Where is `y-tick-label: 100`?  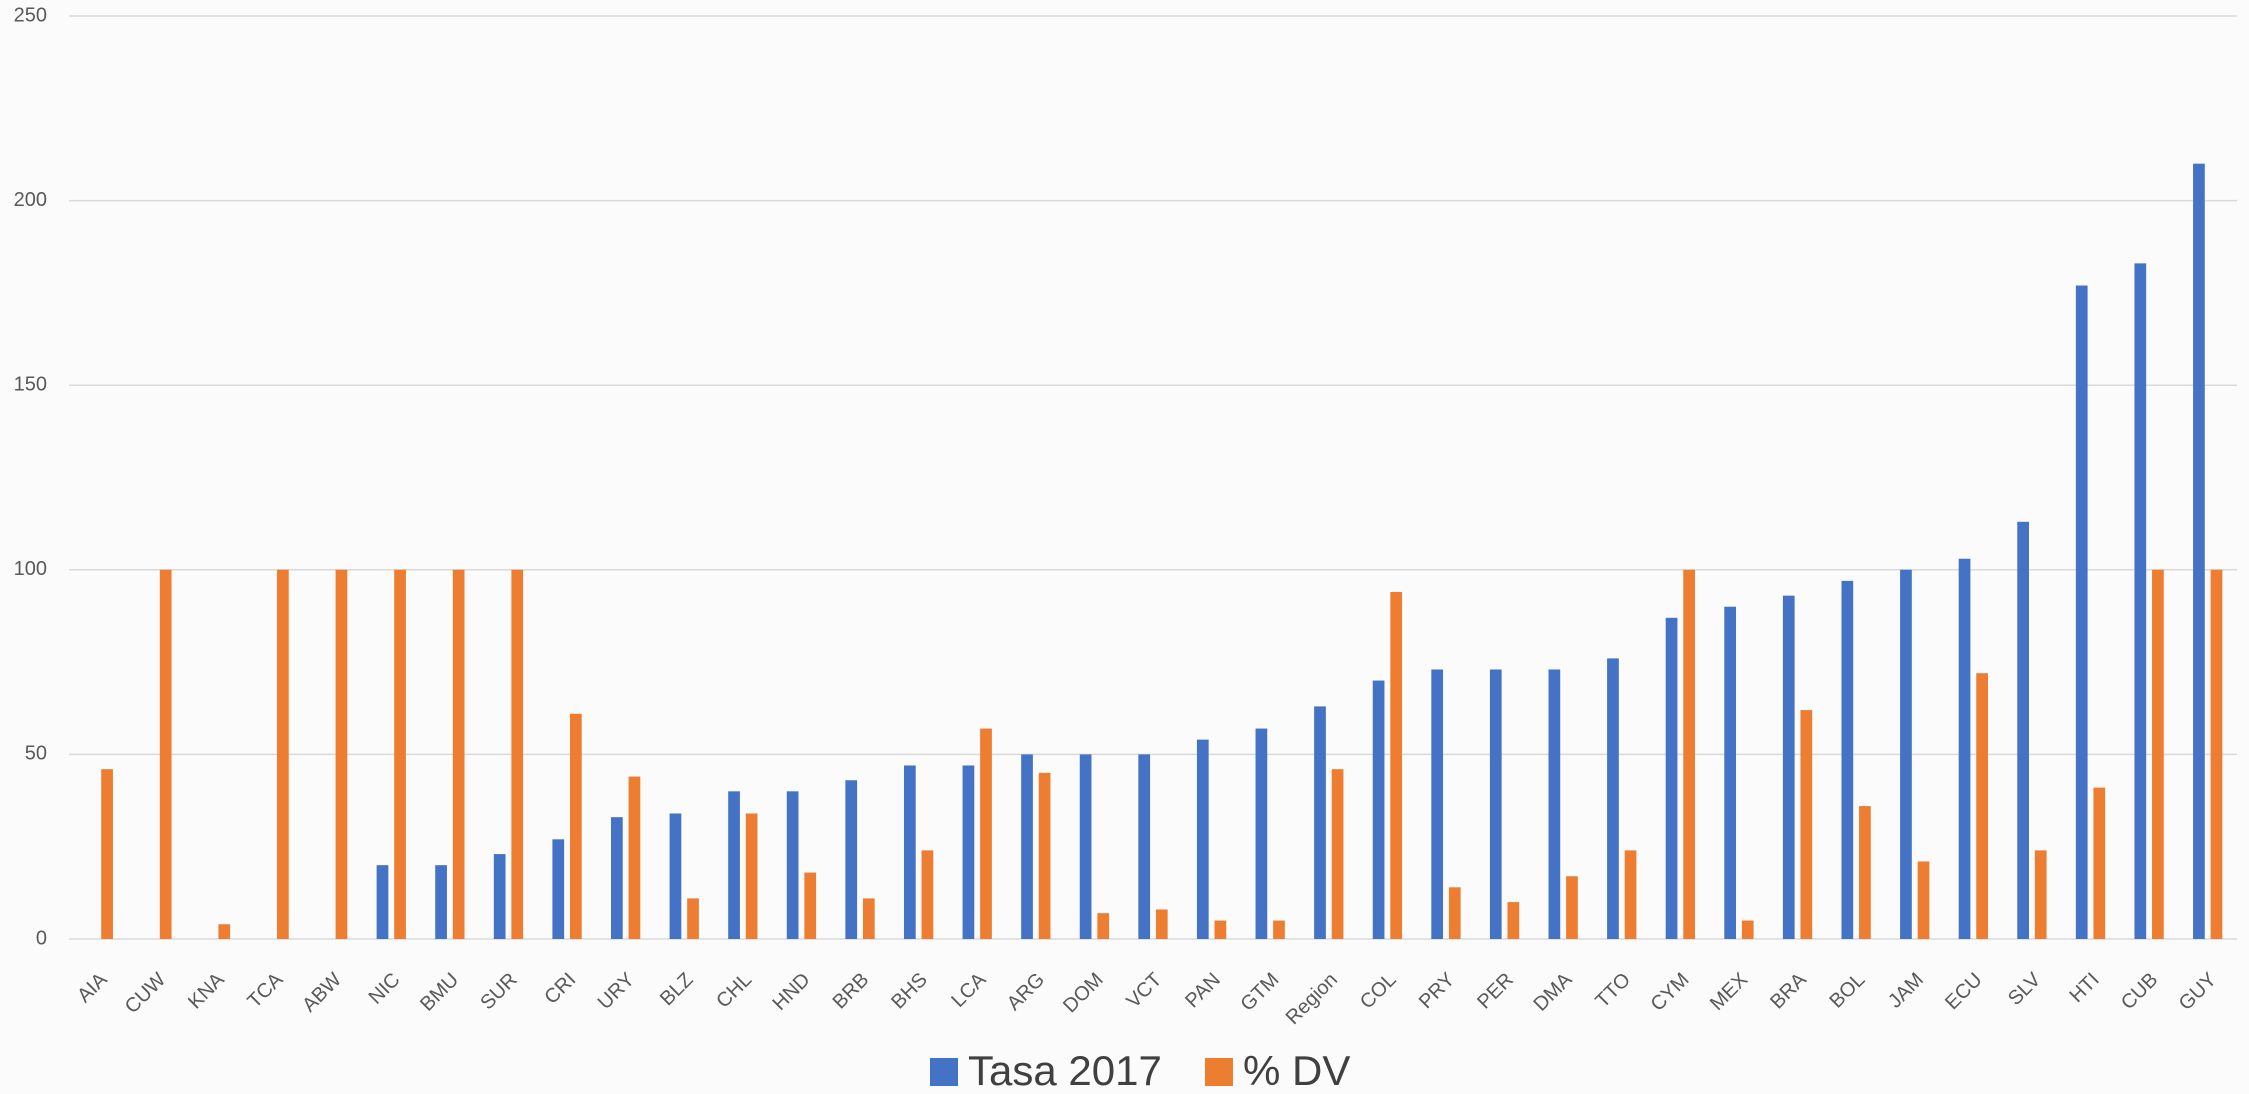
y-tick-label: 100 is located at coordinates (30, 569).